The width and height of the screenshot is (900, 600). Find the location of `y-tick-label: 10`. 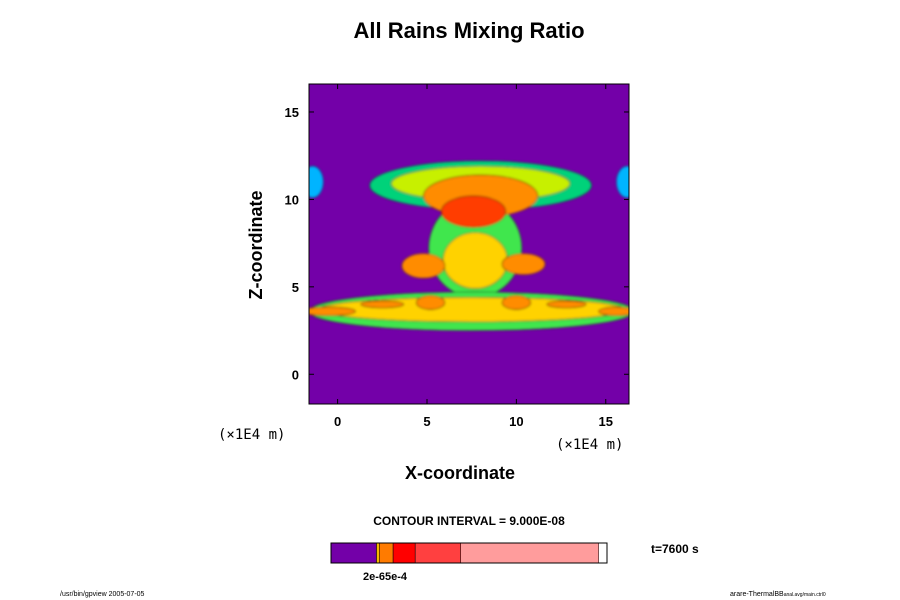

y-tick-label: 10 is located at coordinates (292, 199).